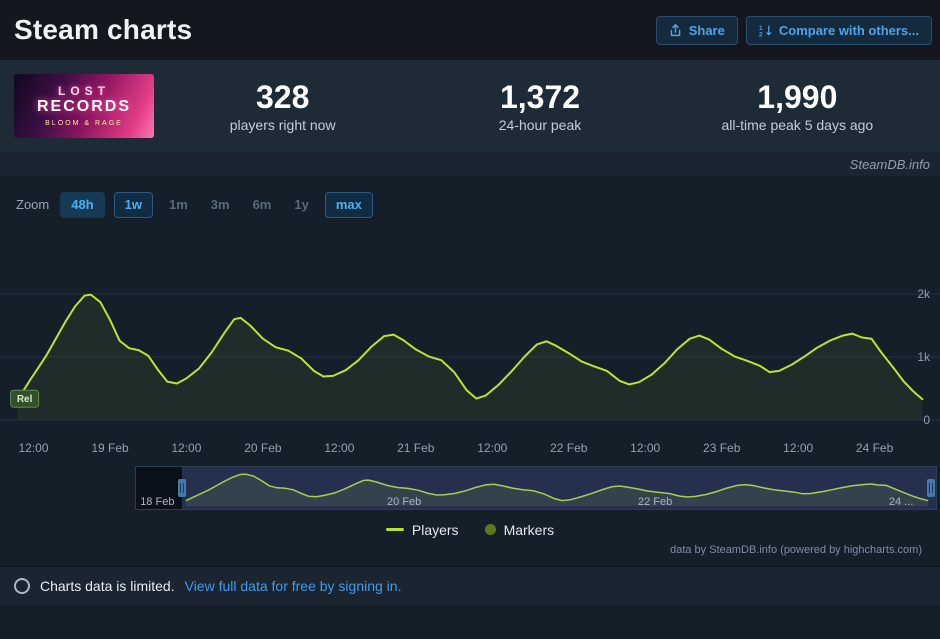  I want to click on legend-item-players: Players, so click(422, 529).